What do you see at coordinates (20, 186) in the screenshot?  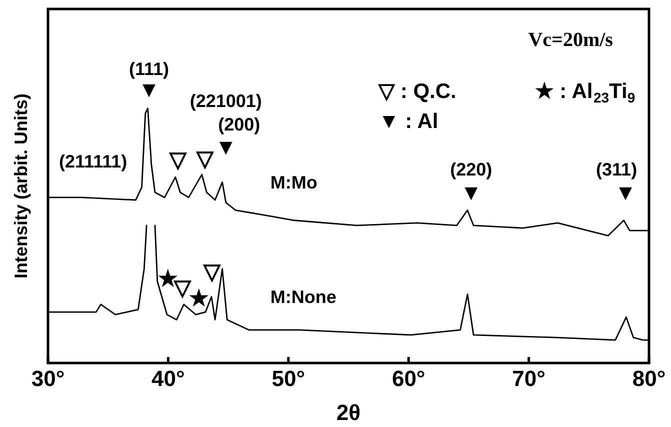 I see `y-axis-title: Intensity (arbit. Units)` at bounding box center [20, 186].